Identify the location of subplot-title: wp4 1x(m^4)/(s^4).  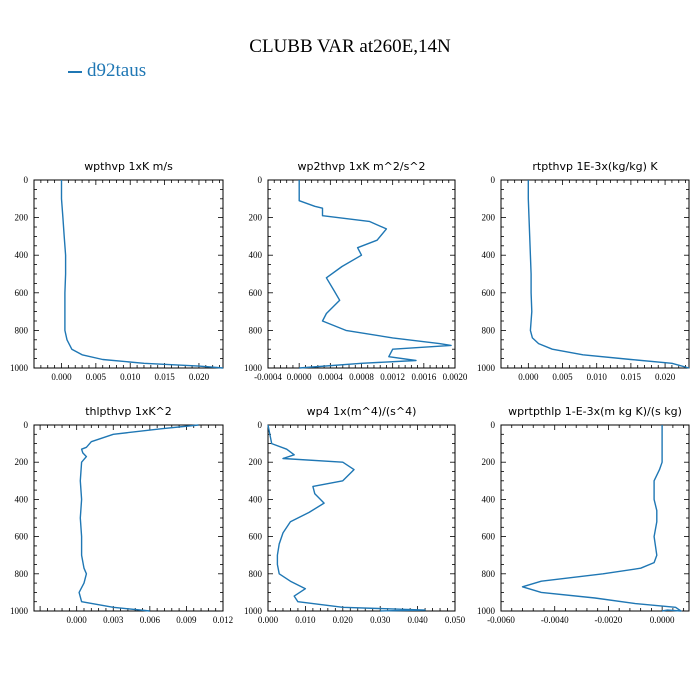
(362, 411).